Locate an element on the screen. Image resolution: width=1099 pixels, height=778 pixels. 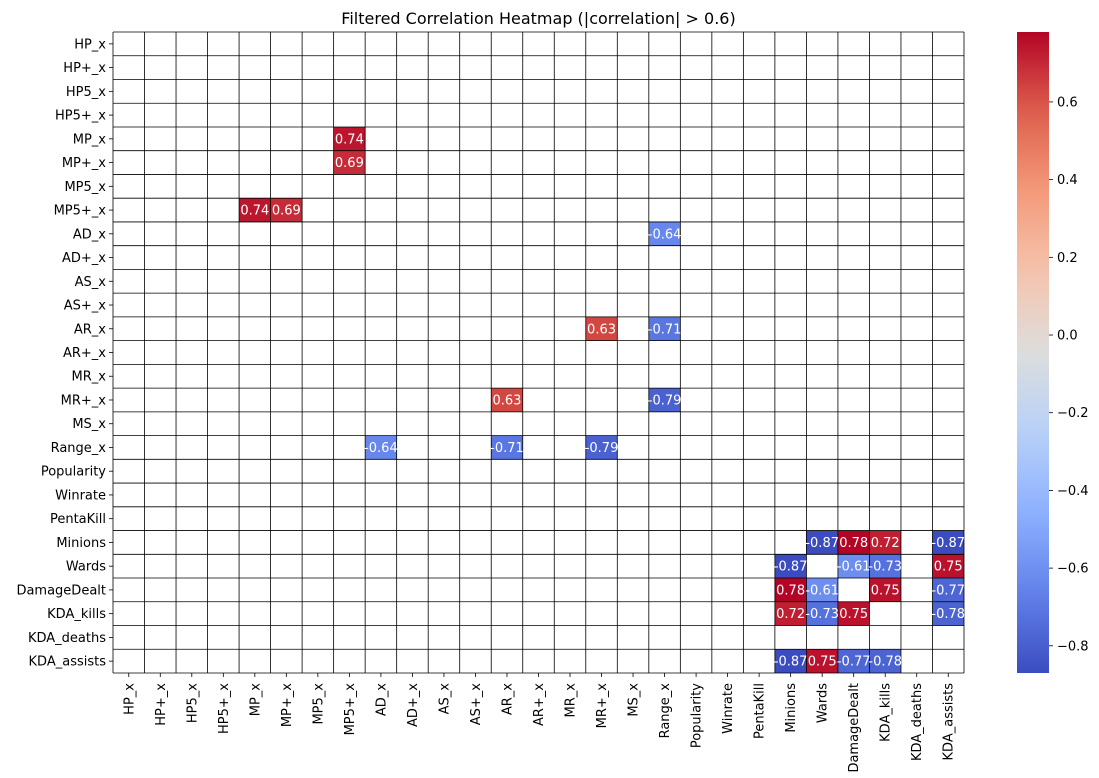
x-tick-label: MS_x is located at coordinates (634, 700).